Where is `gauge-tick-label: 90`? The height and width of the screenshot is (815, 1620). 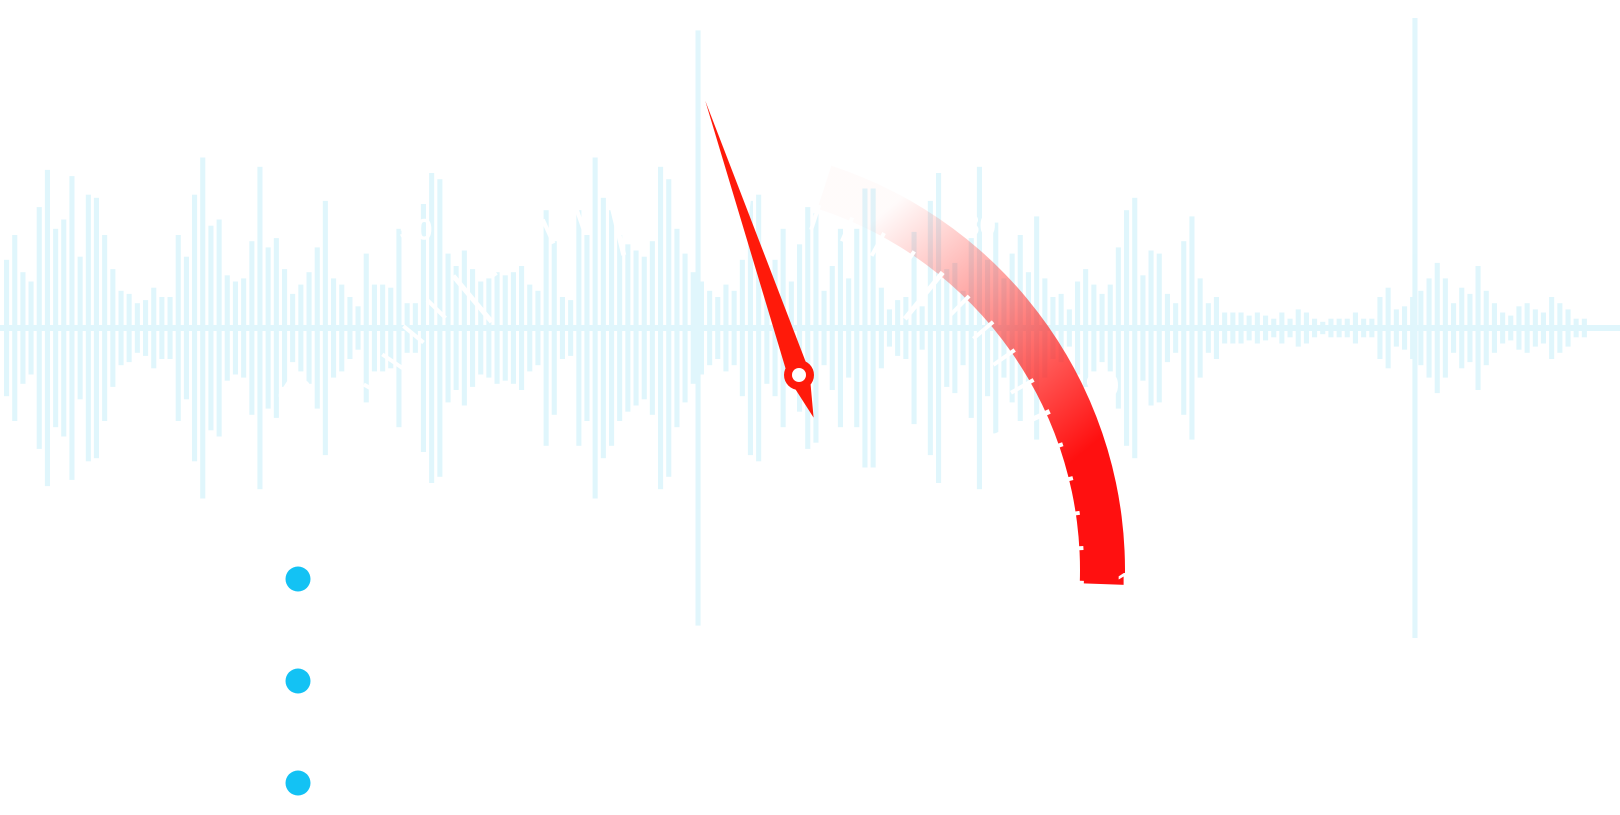
gauge-tick-label: 90 is located at coordinates (1102, 385).